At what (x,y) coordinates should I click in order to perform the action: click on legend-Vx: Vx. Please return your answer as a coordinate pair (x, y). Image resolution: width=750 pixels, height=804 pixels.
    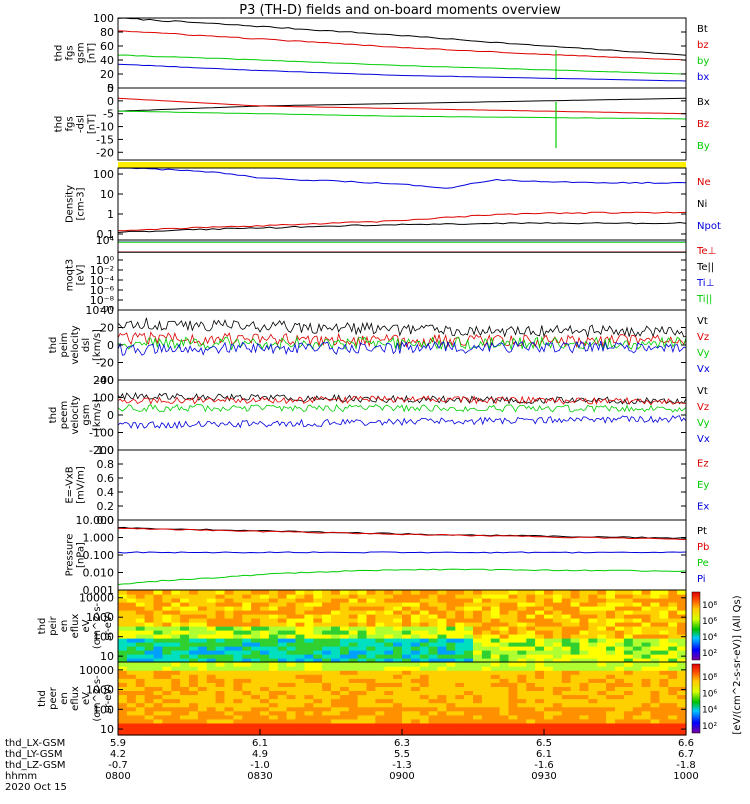
    Looking at the image, I should click on (703, 439).